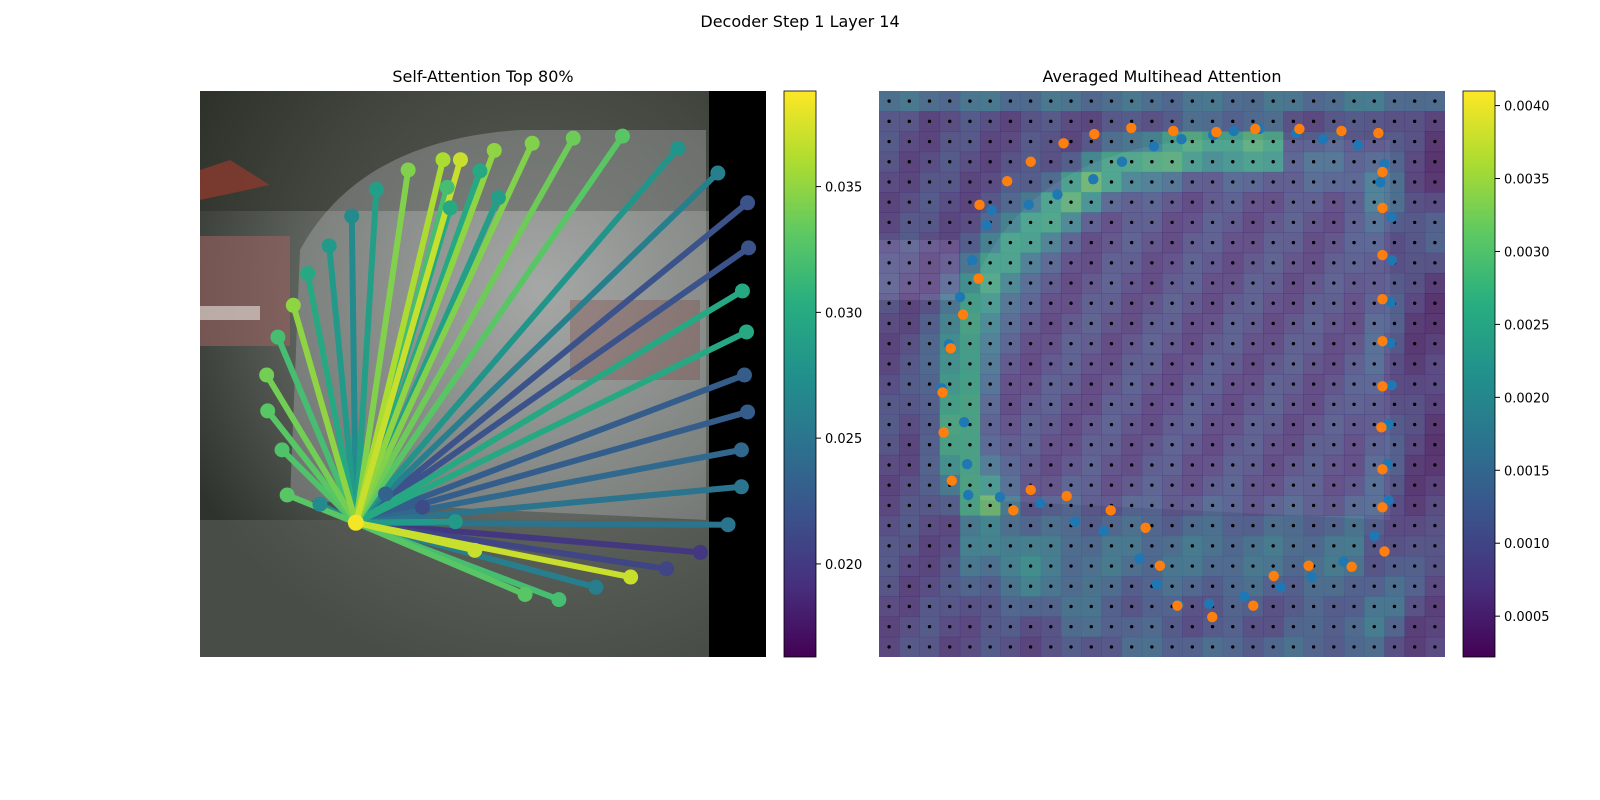 This screenshot has height=800, width=1600. Describe the element at coordinates (843, 565) in the screenshot. I see `colorbar-tick-label: 0.020` at that location.